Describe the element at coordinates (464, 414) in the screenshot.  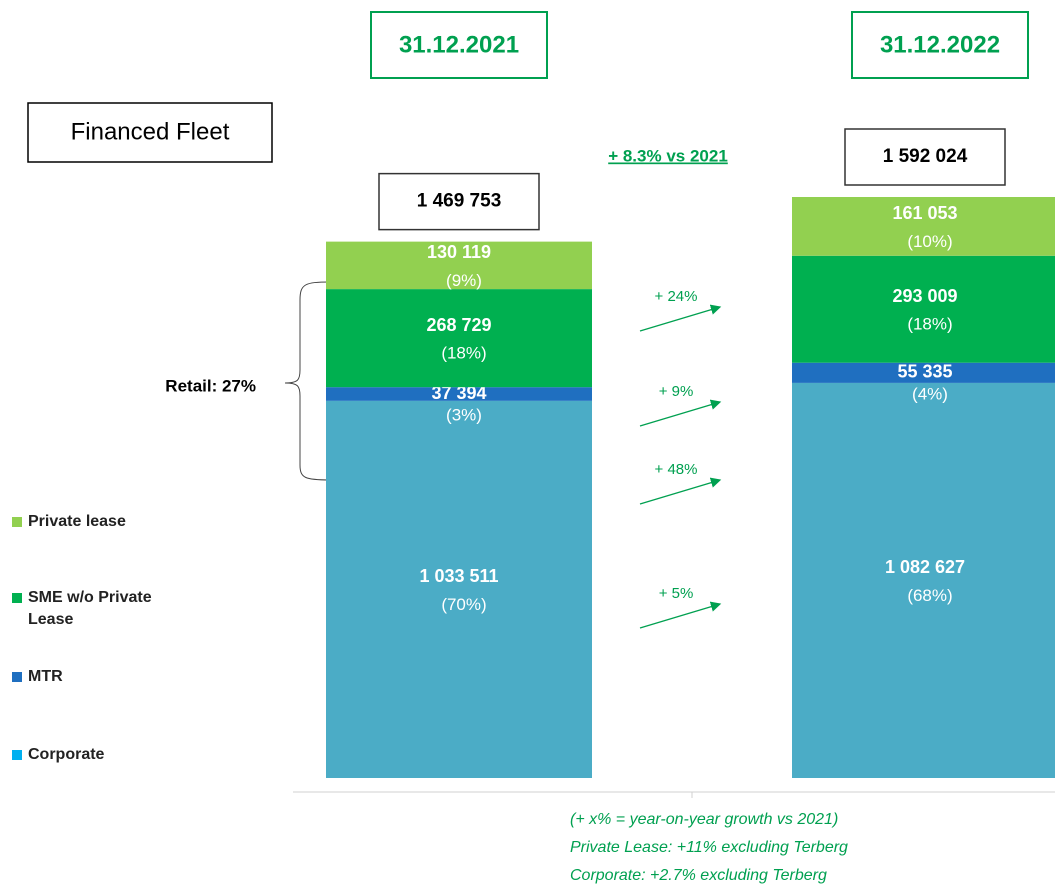
I see `percent-label: (3%)` at that location.